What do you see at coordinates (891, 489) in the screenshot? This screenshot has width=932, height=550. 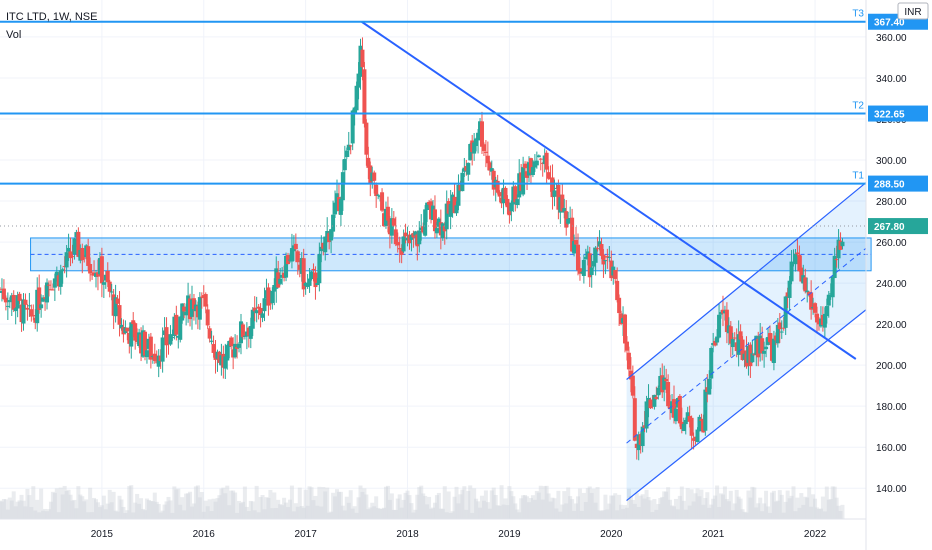 I see `y-tick-label: 140.00` at bounding box center [891, 489].